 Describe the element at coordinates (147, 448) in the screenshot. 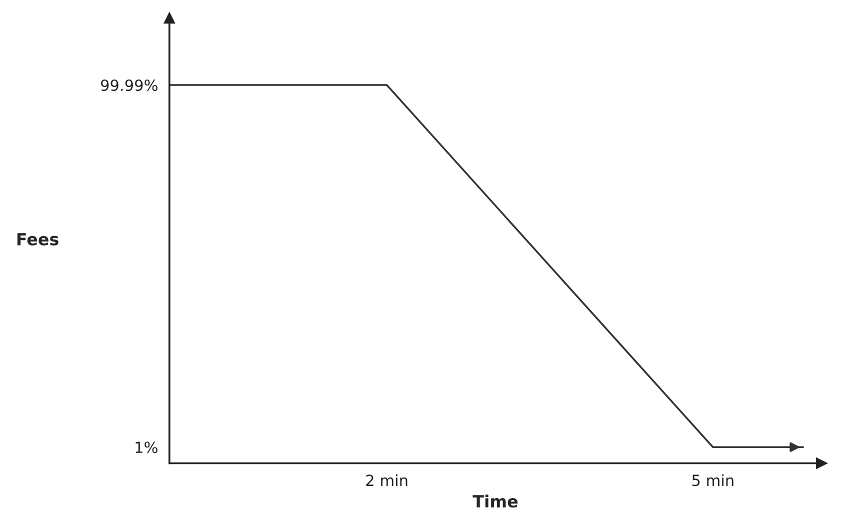

I see `y-tick-label: 1%` at that location.